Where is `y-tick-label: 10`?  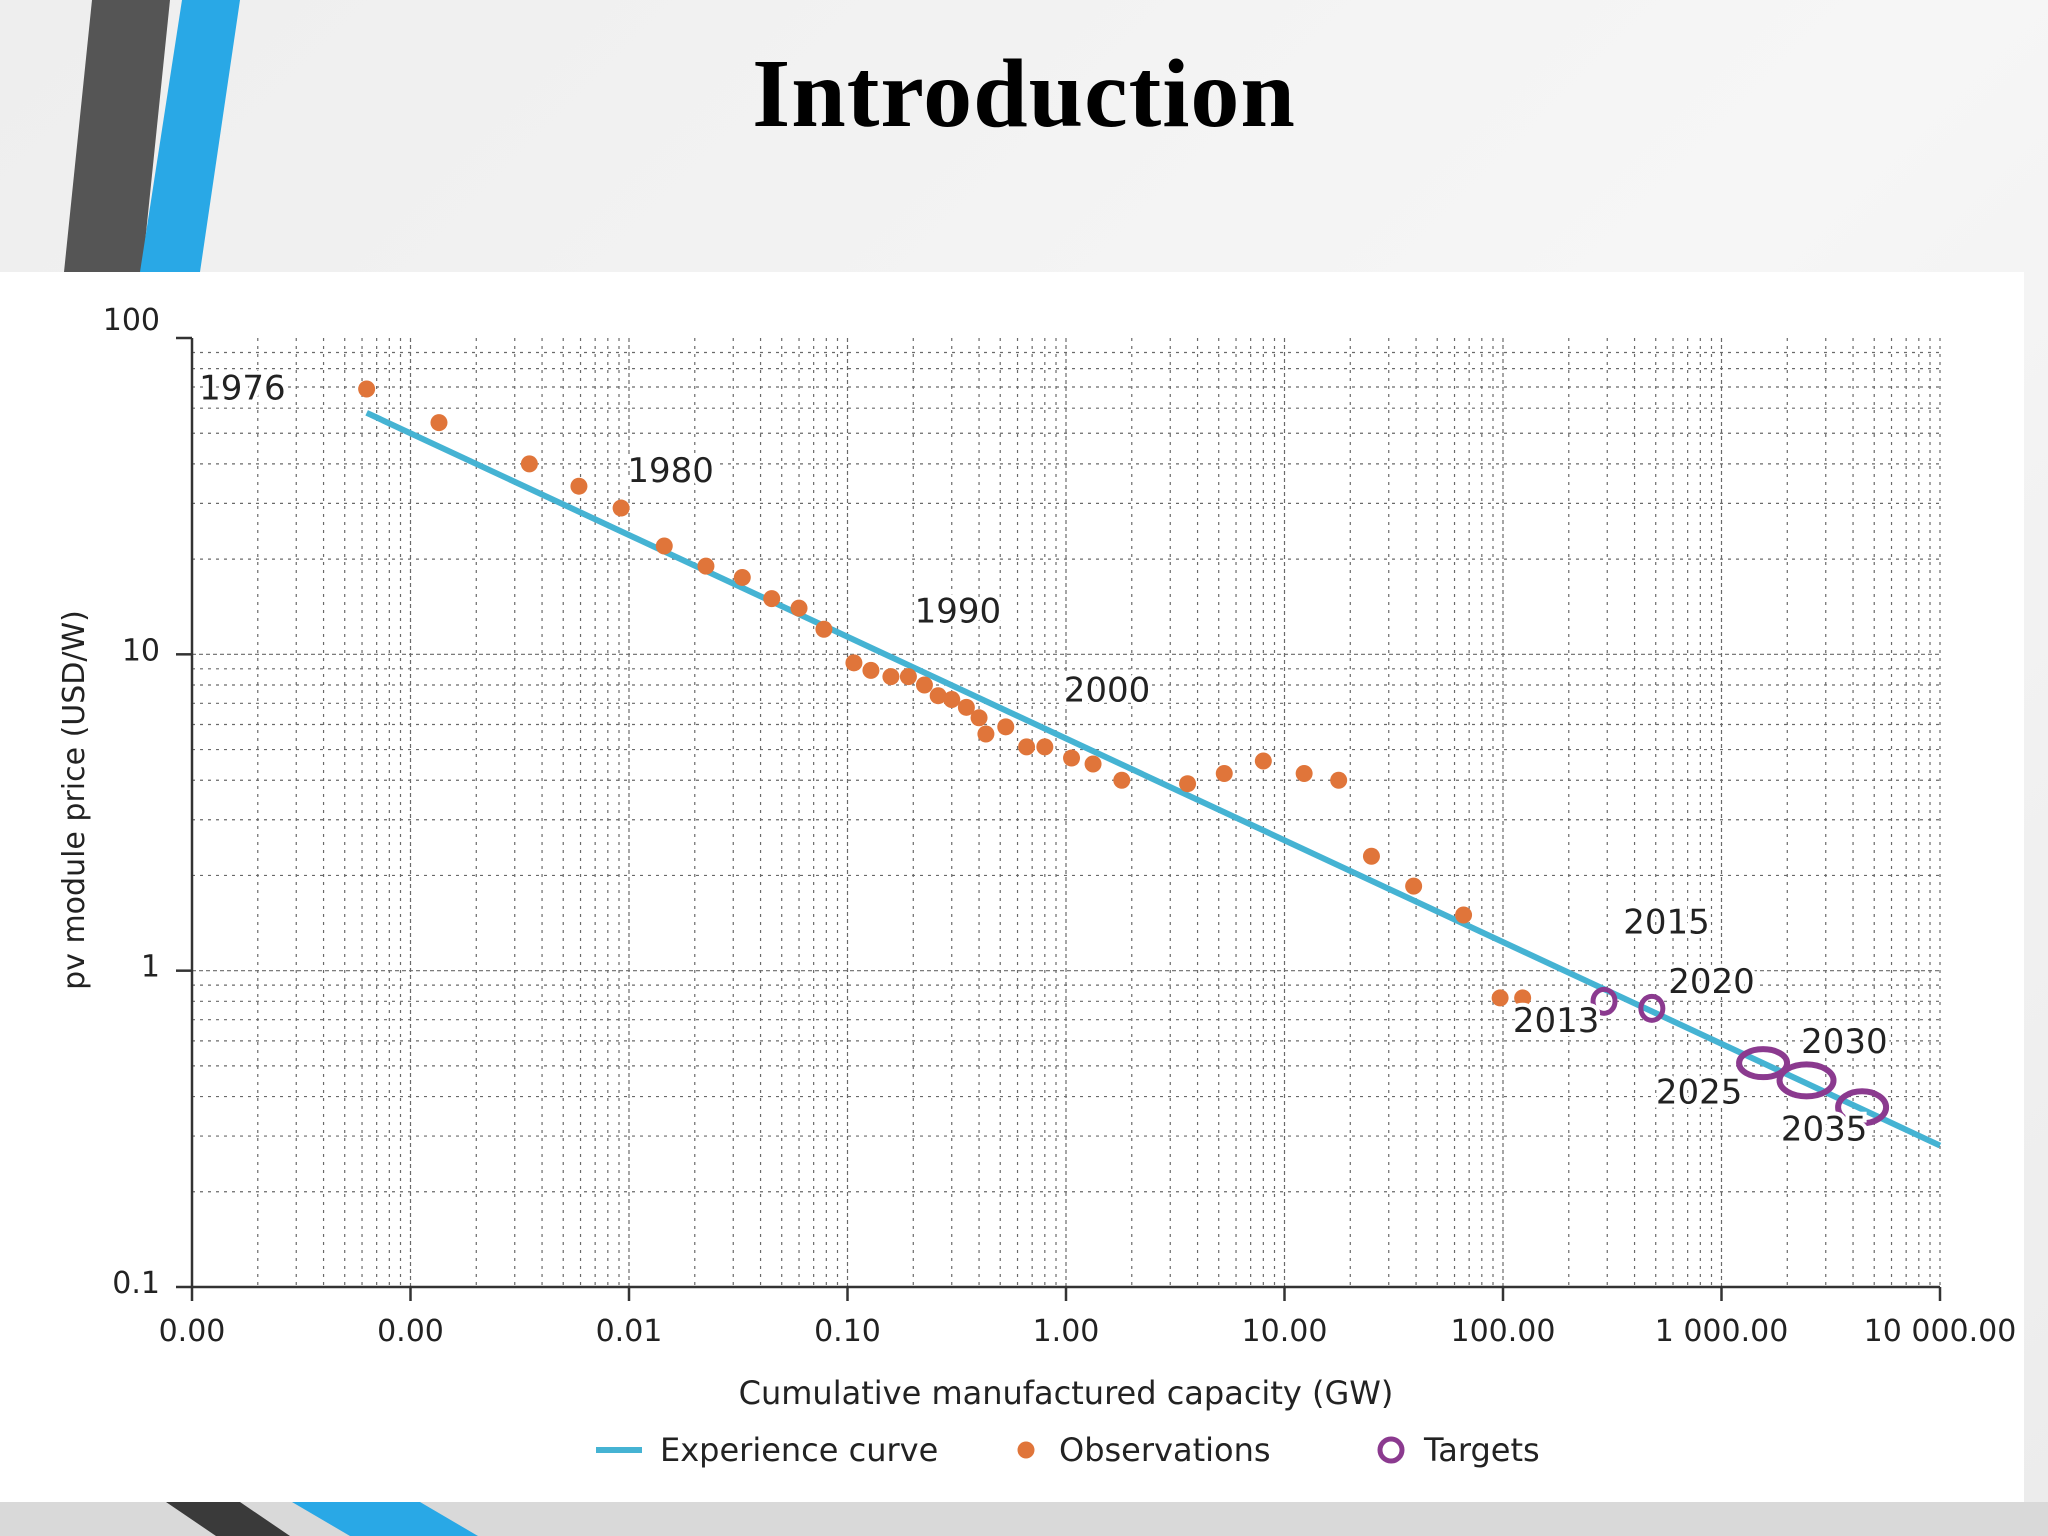 y-tick-label: 10 is located at coordinates (141, 650).